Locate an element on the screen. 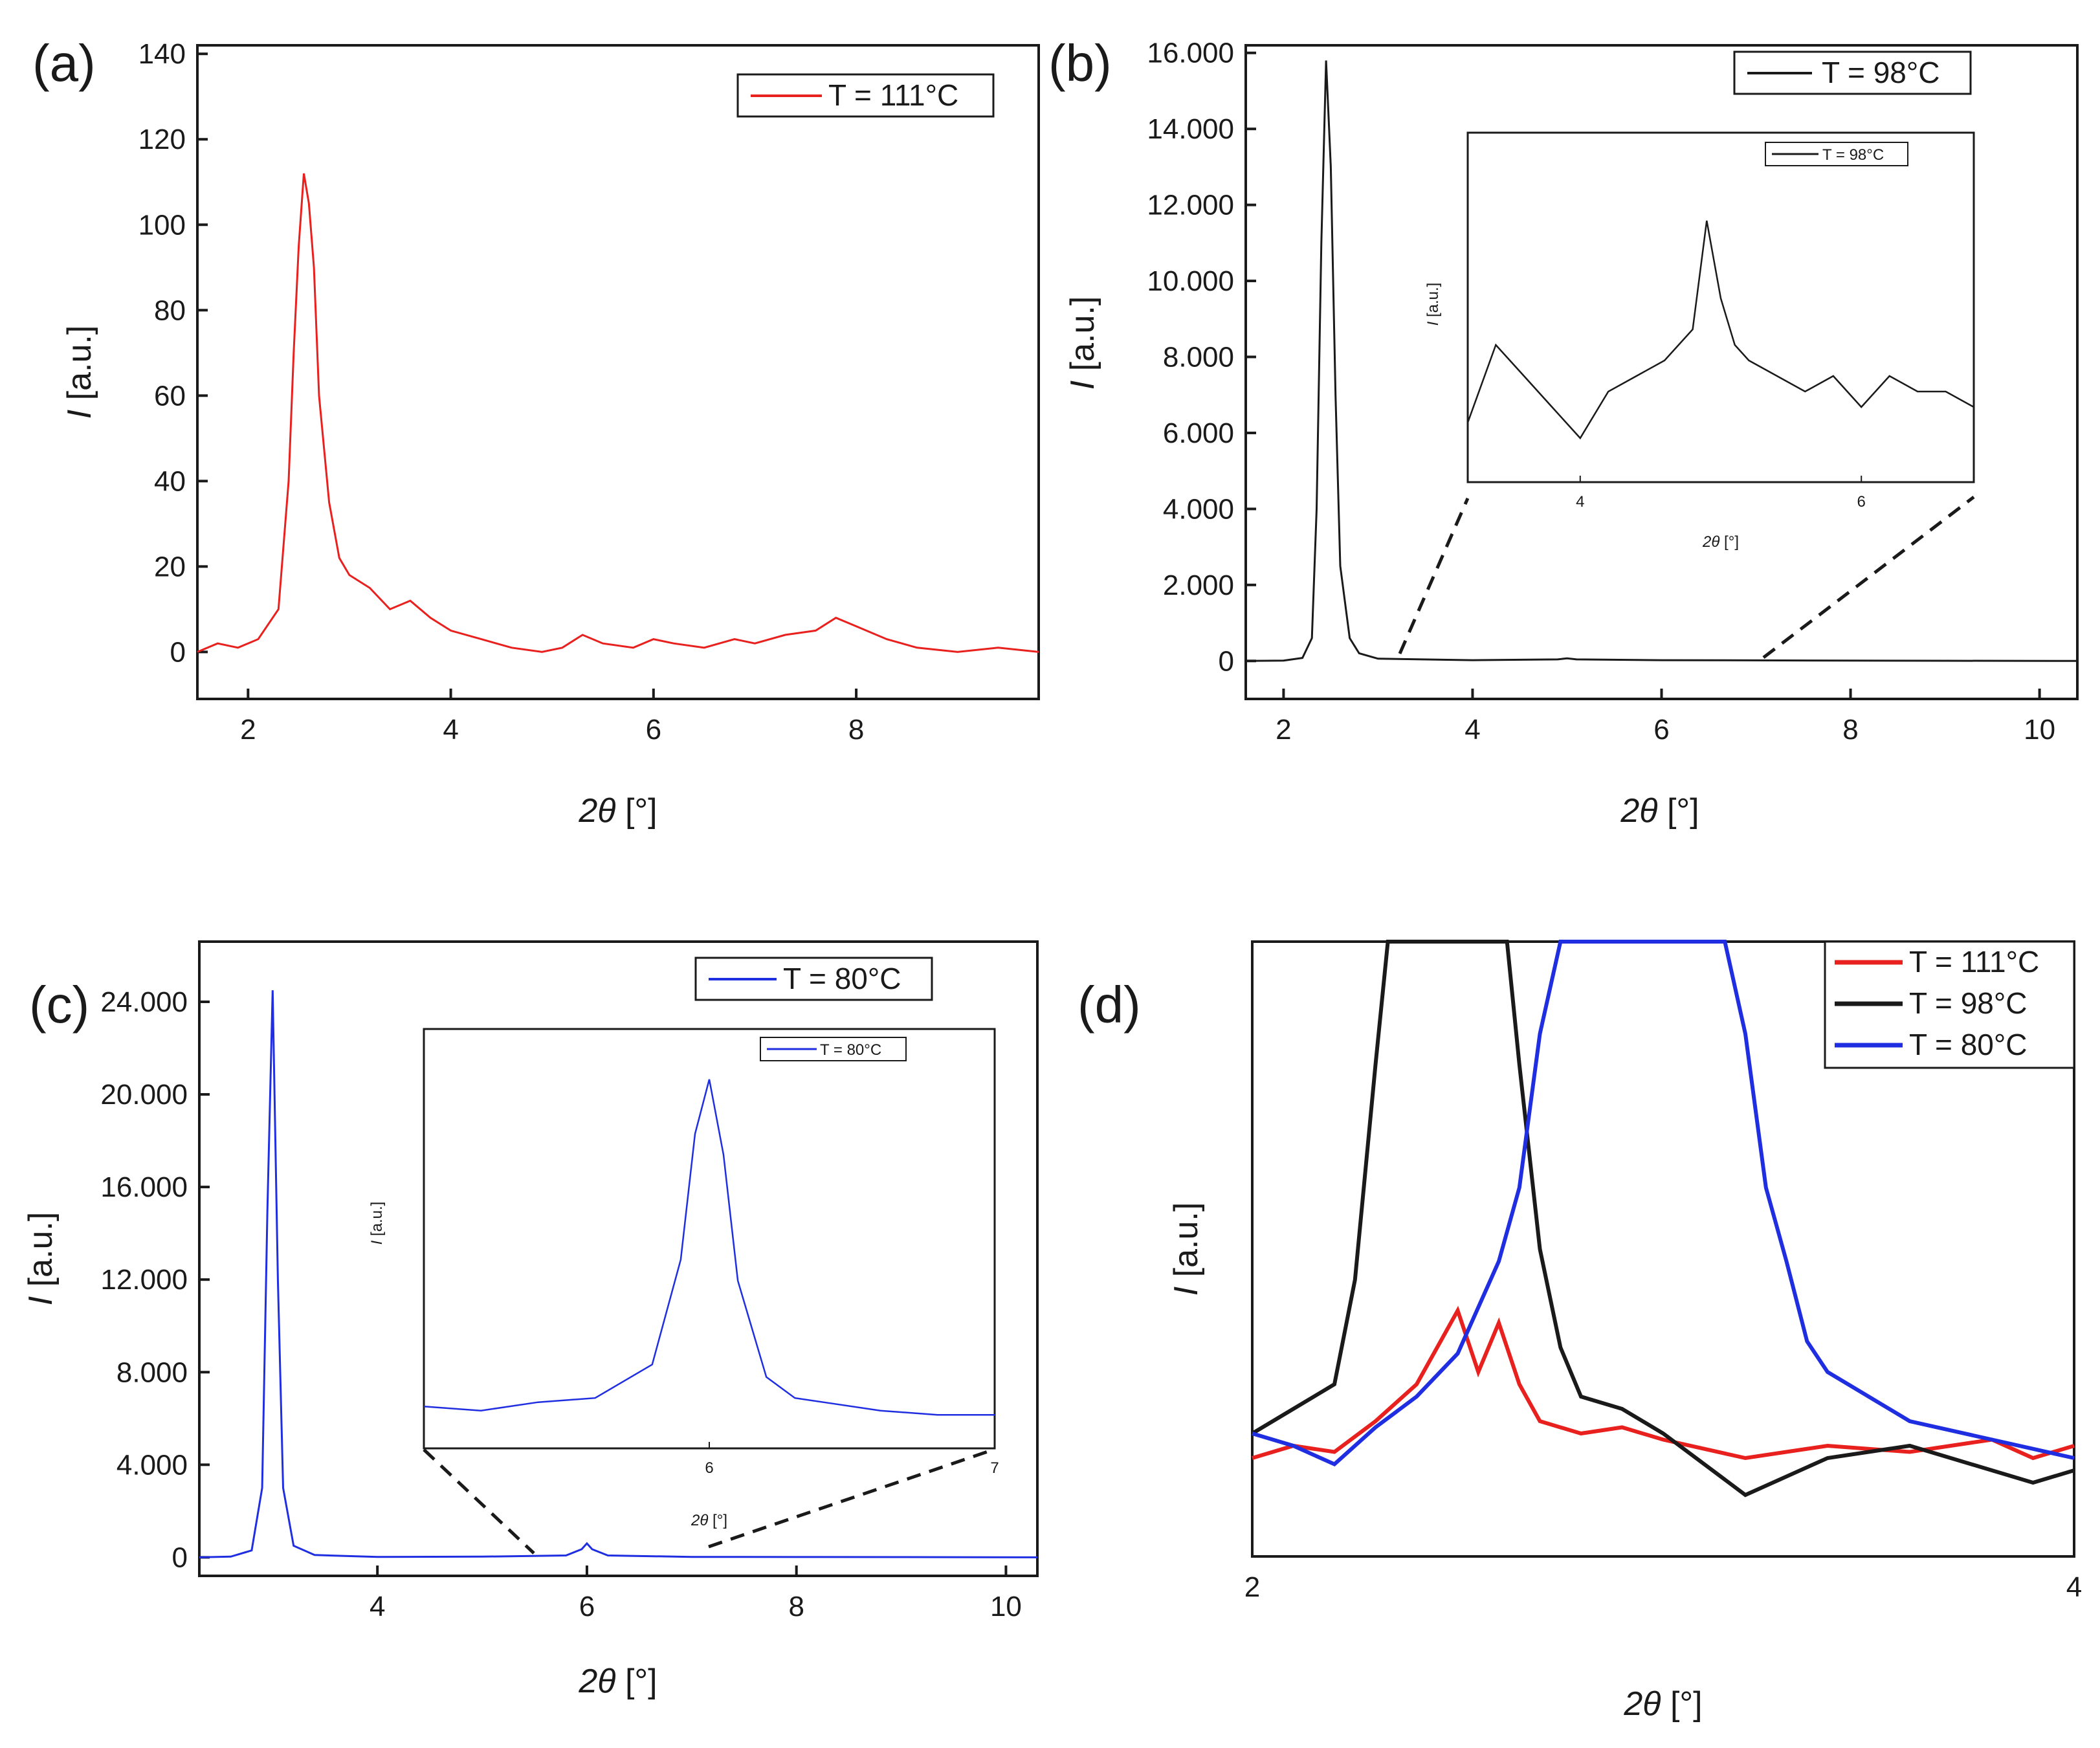 Image resolution: width=2100 pixels, height=1748 pixels. y-tick-label: 6.000 is located at coordinates (1198, 433).